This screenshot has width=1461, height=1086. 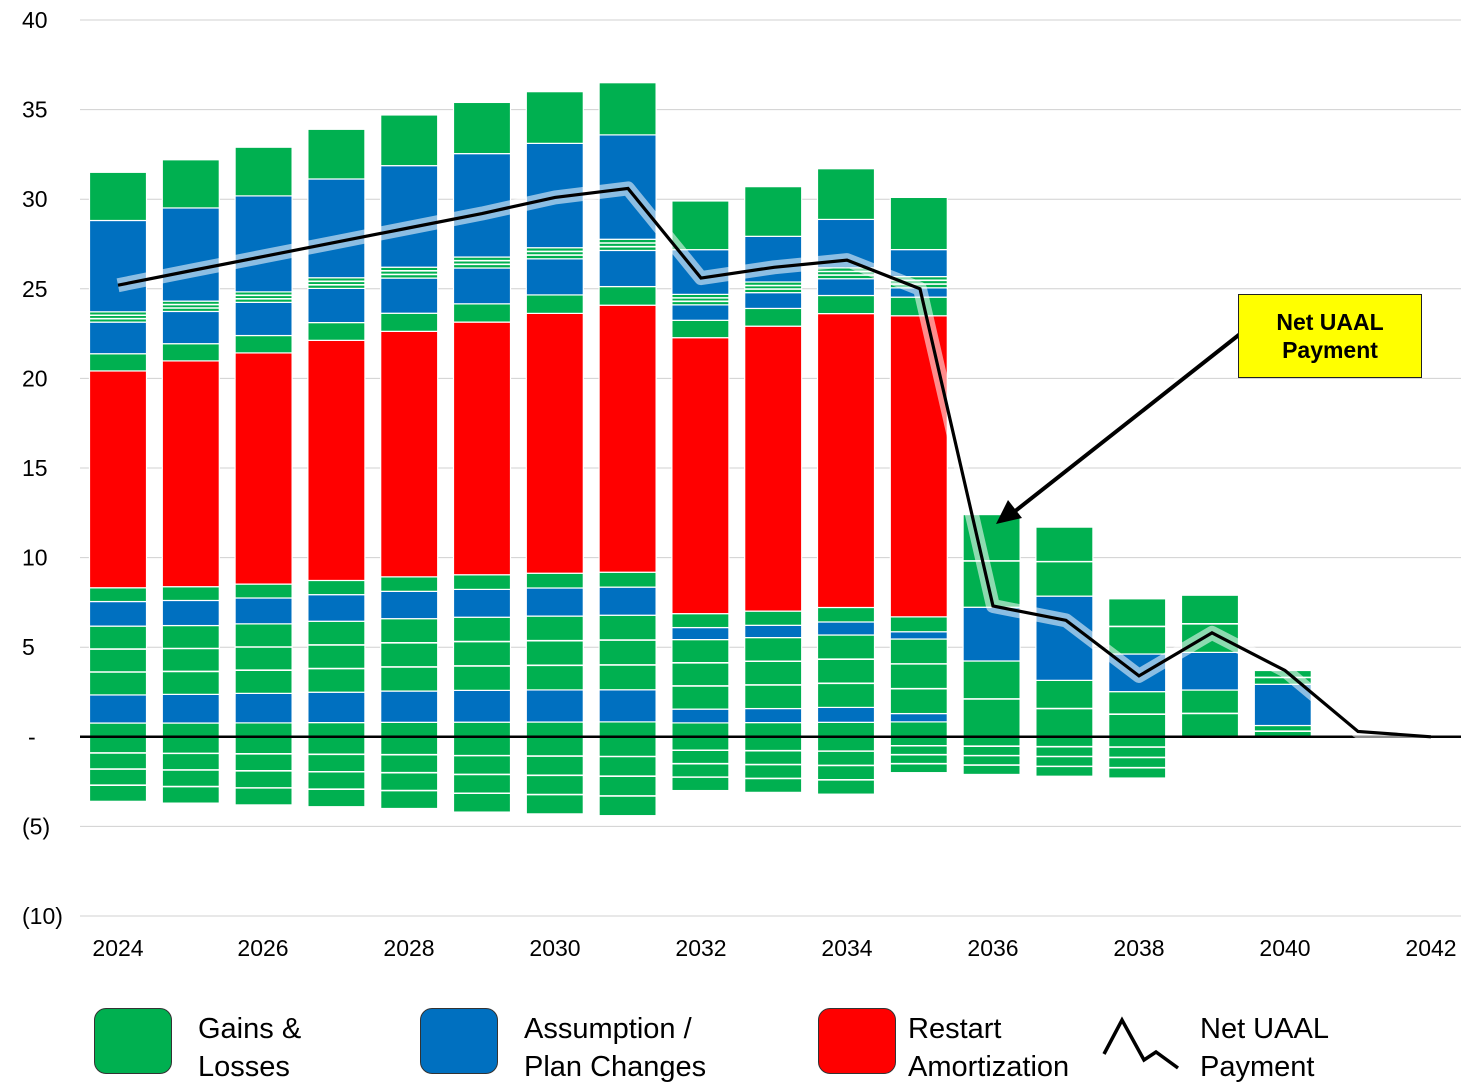 I want to click on y-tick-label: 40, so click(x=35, y=20).